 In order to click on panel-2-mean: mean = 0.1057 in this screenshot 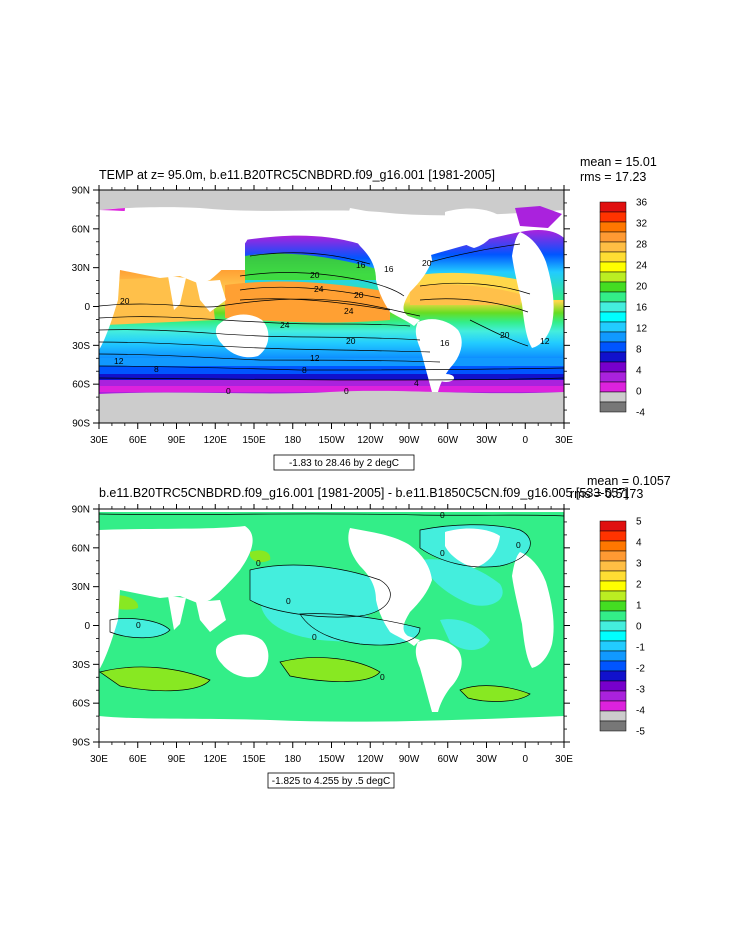, I will do `click(629, 481)`.